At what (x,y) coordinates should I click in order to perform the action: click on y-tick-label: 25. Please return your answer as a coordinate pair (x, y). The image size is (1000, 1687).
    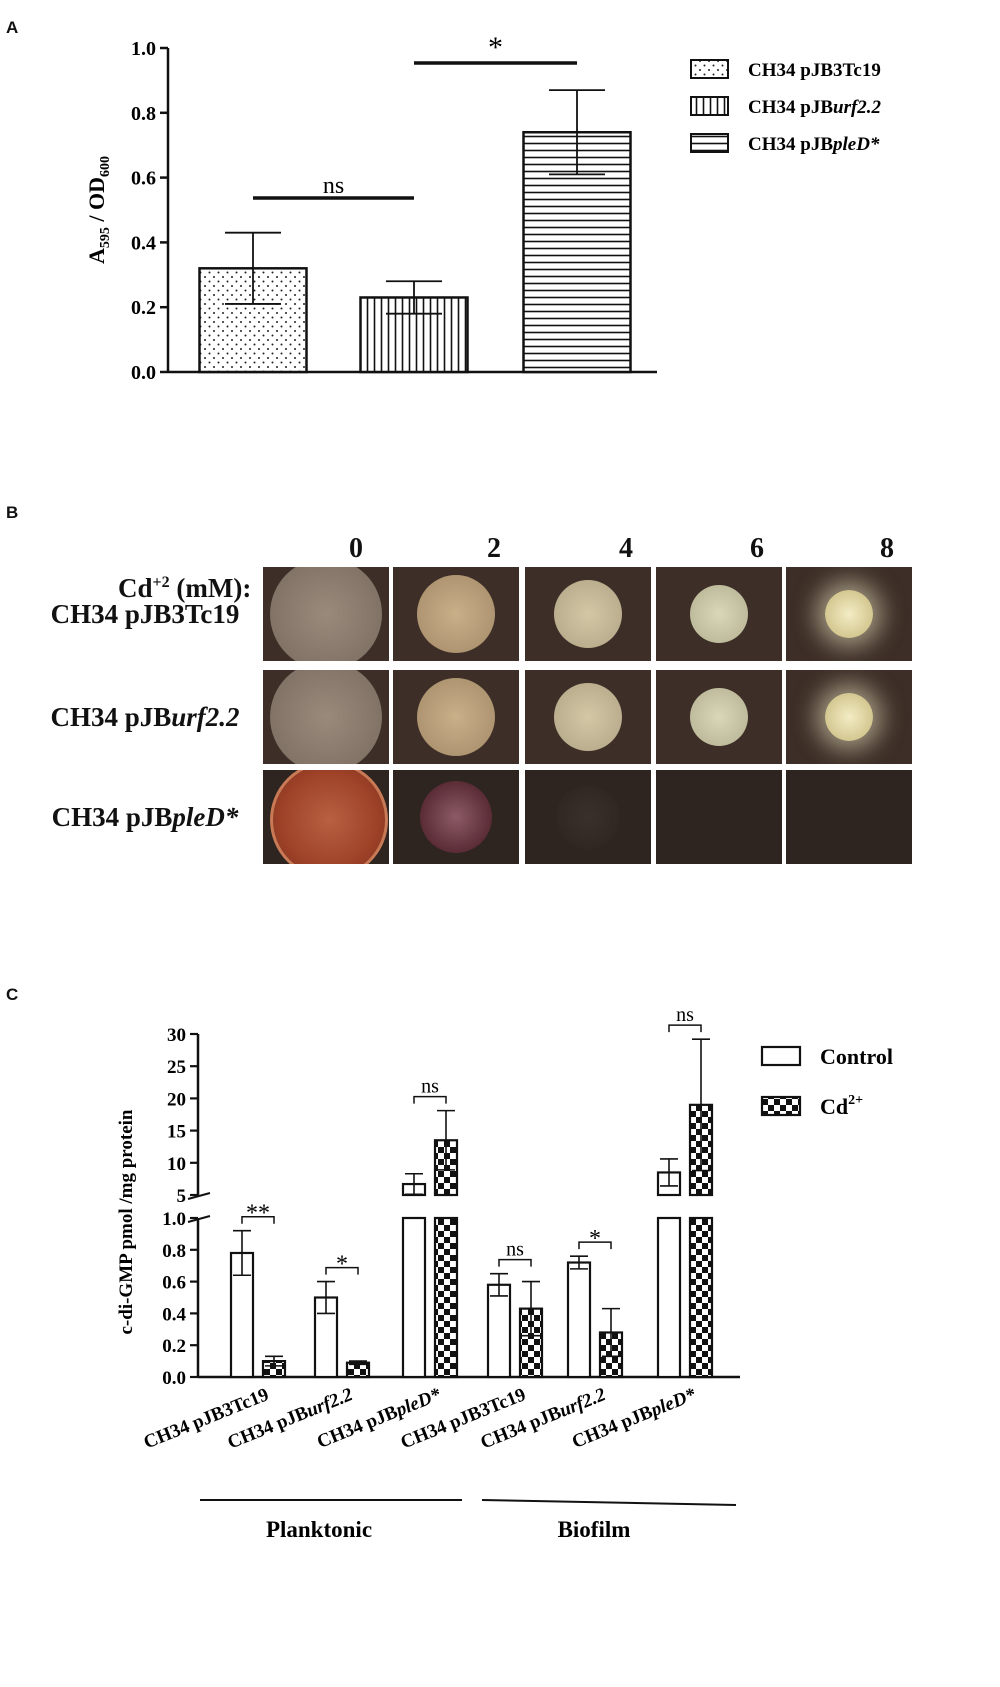
    Looking at the image, I should click on (176, 1067).